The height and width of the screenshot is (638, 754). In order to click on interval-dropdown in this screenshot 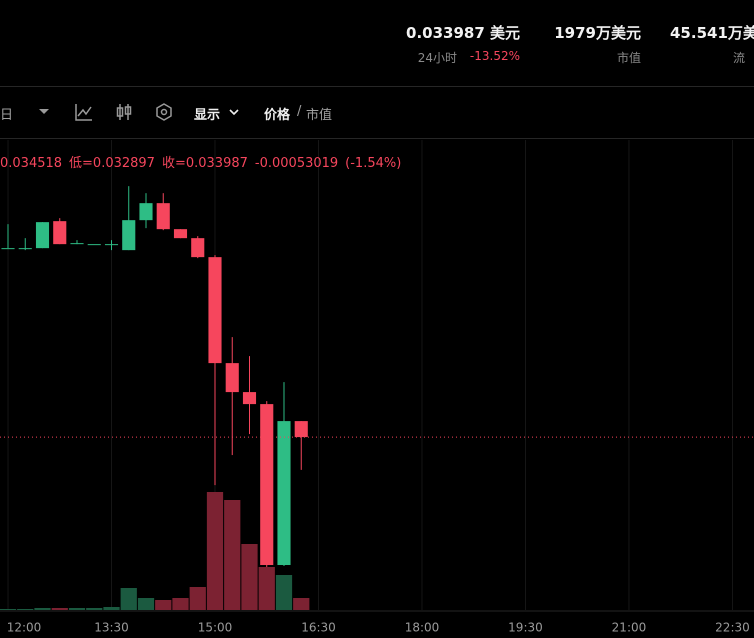, I will do `click(44, 112)`.